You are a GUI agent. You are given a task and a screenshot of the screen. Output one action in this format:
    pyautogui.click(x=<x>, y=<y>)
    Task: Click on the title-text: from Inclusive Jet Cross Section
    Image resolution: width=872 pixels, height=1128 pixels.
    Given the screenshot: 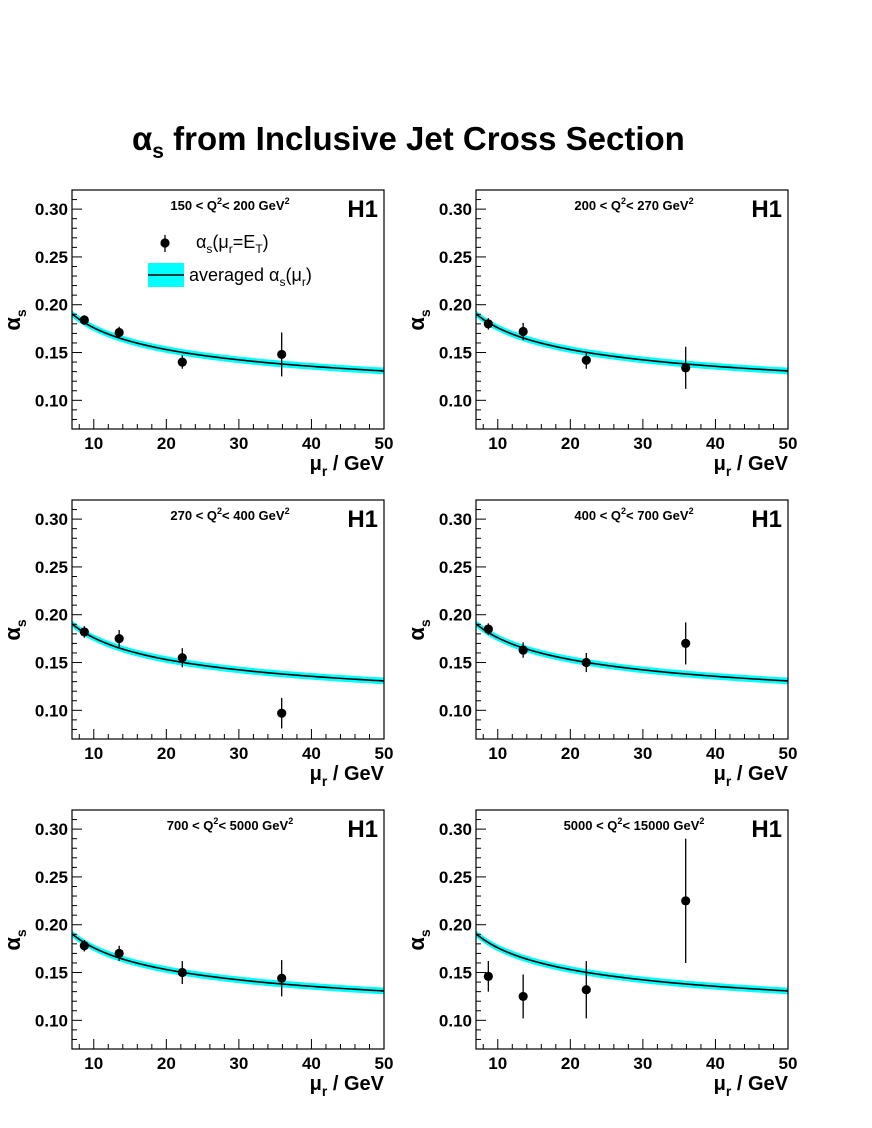 What is the action you would take?
    pyautogui.click(x=424, y=138)
    